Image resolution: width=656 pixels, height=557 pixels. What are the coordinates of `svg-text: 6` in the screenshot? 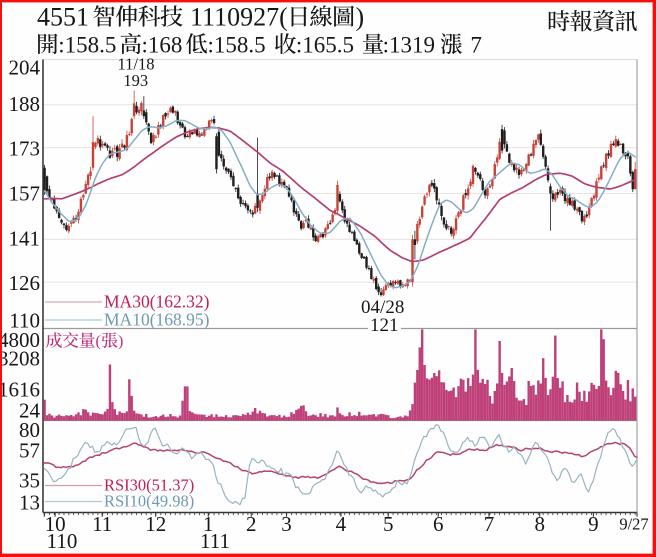 It's located at (438, 524).